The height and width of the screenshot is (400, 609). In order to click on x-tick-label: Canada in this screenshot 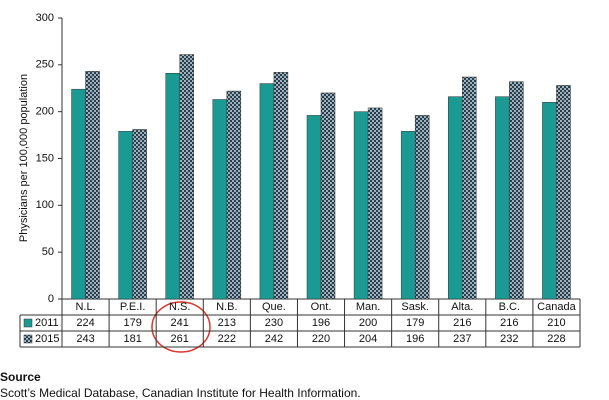, I will do `click(556, 307)`.